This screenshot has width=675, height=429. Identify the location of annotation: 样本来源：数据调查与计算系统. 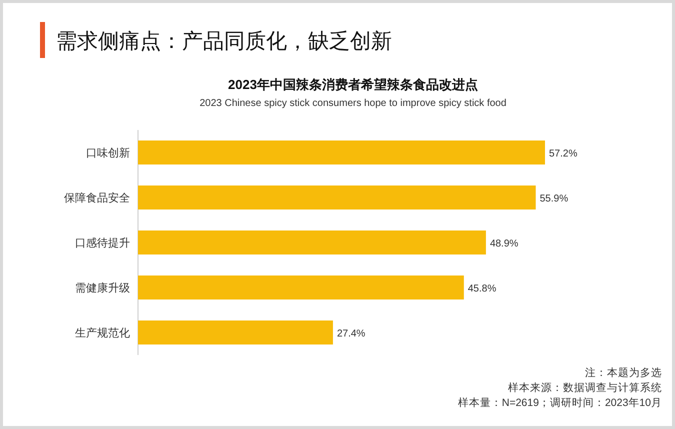
(585, 388).